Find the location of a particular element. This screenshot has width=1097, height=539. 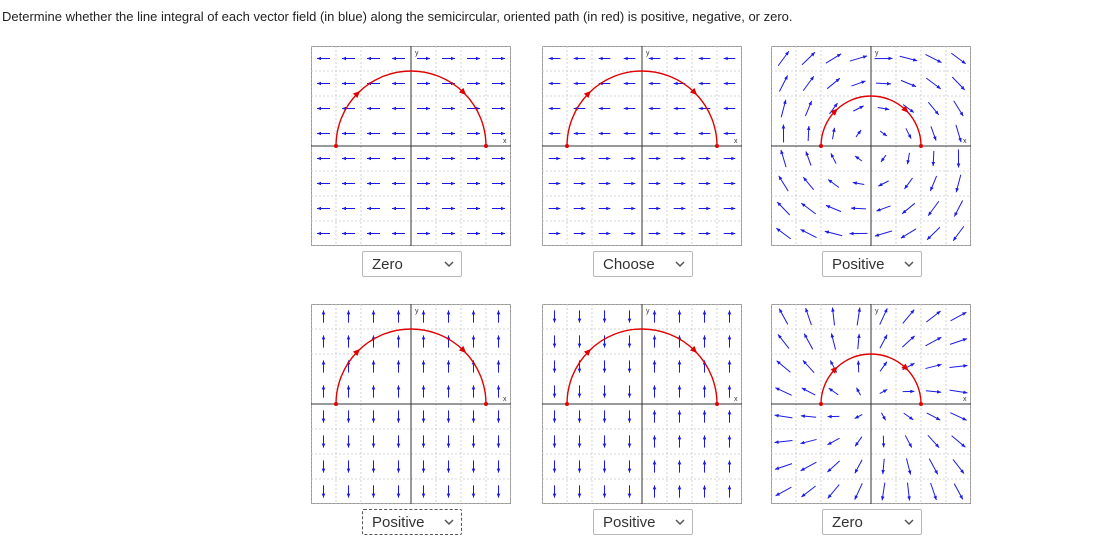

answer-select-1: Zero is located at coordinates (412, 264).